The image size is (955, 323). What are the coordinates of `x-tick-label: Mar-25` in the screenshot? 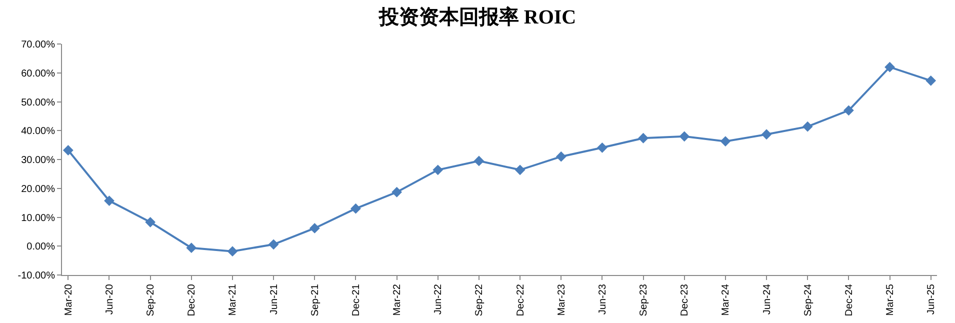 It's located at (890, 300).